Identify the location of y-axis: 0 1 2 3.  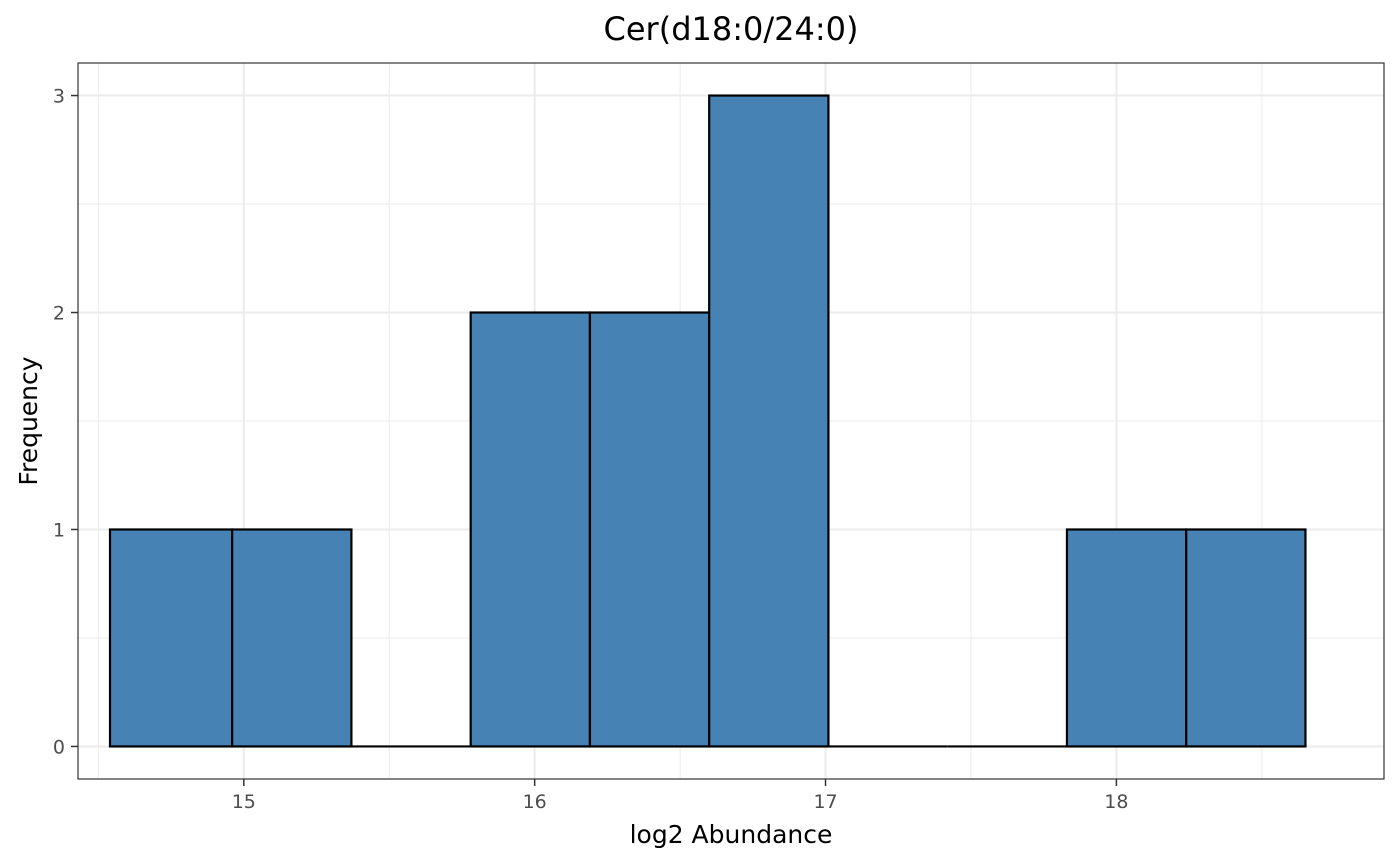
(65, 422).